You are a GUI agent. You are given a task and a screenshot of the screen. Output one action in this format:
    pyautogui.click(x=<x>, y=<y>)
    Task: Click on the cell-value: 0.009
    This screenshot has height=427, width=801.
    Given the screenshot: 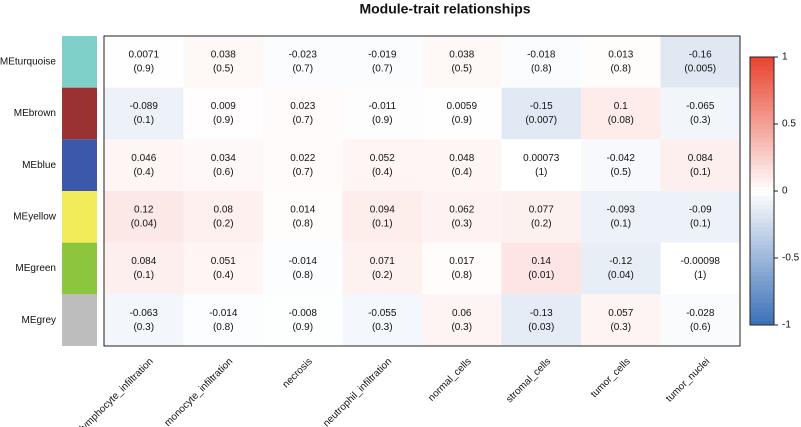 What is the action you would take?
    pyautogui.click(x=223, y=106)
    